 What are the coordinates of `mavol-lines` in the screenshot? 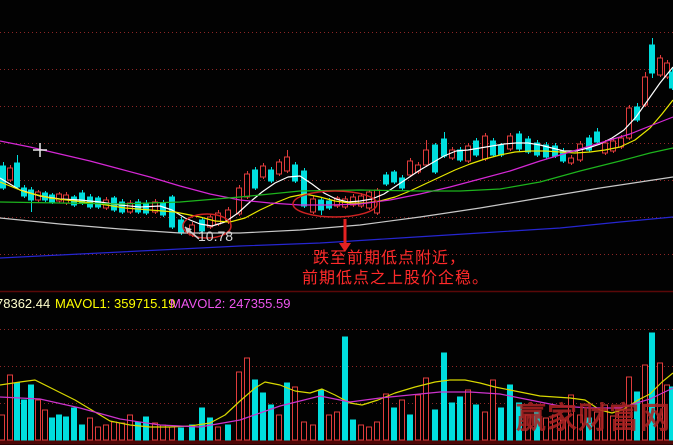 It's located at (336, 400).